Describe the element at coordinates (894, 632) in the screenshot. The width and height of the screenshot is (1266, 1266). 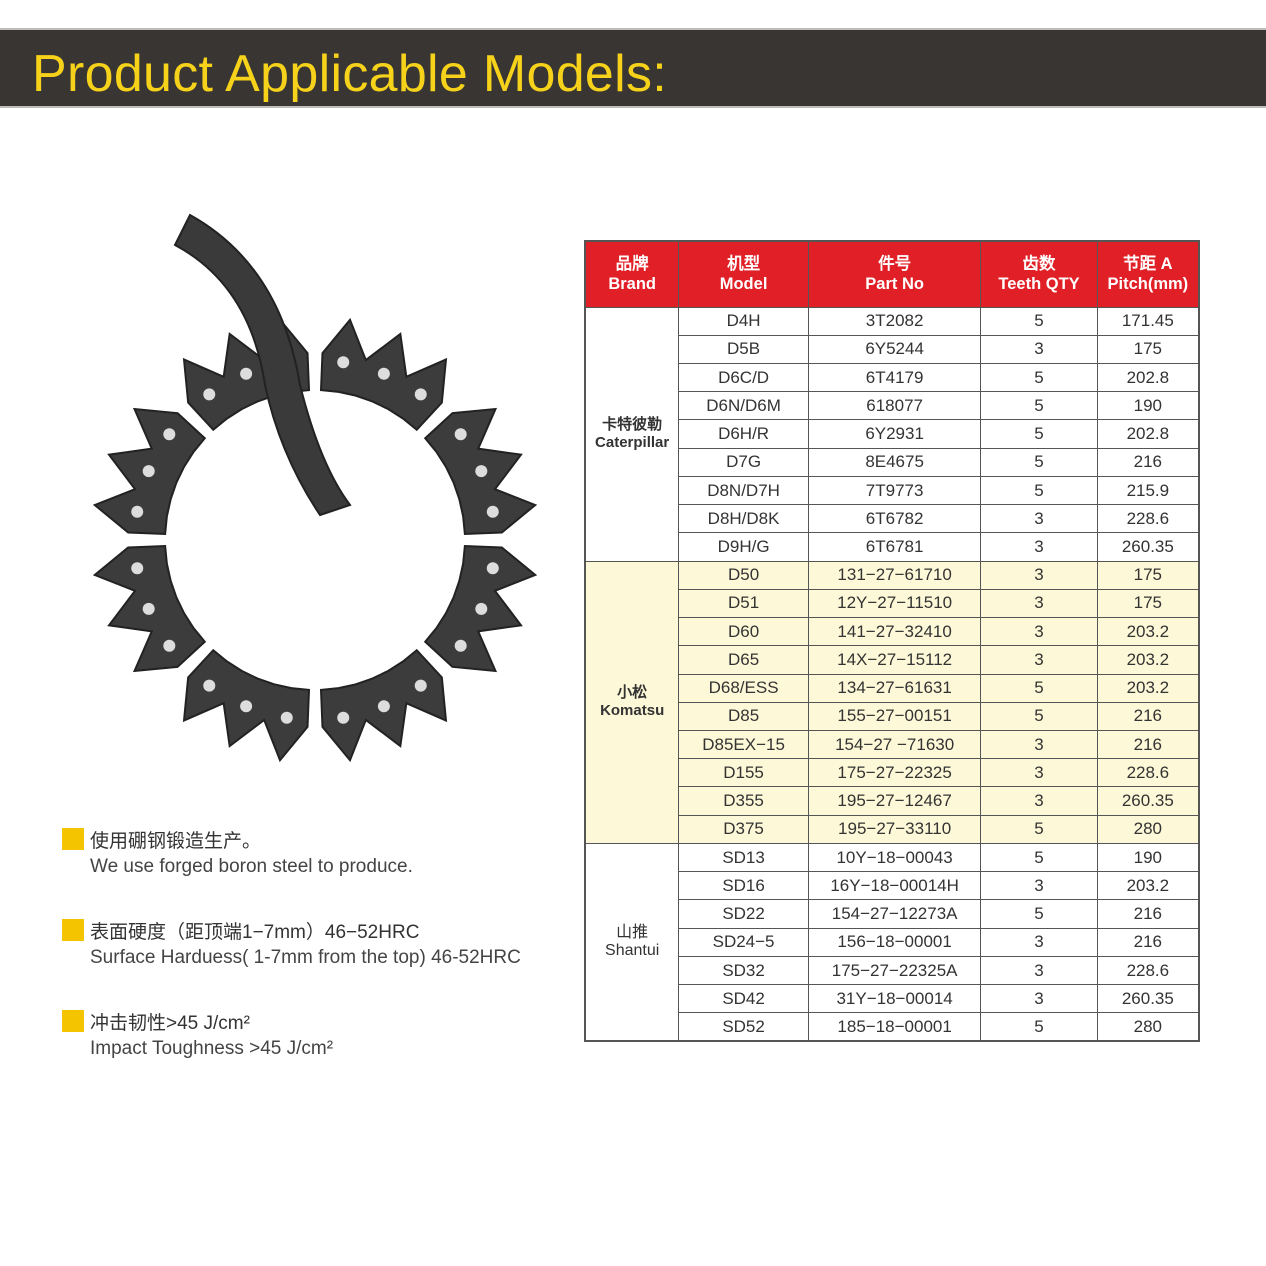
I see `part-no-cell: 141−27−32410` at that location.